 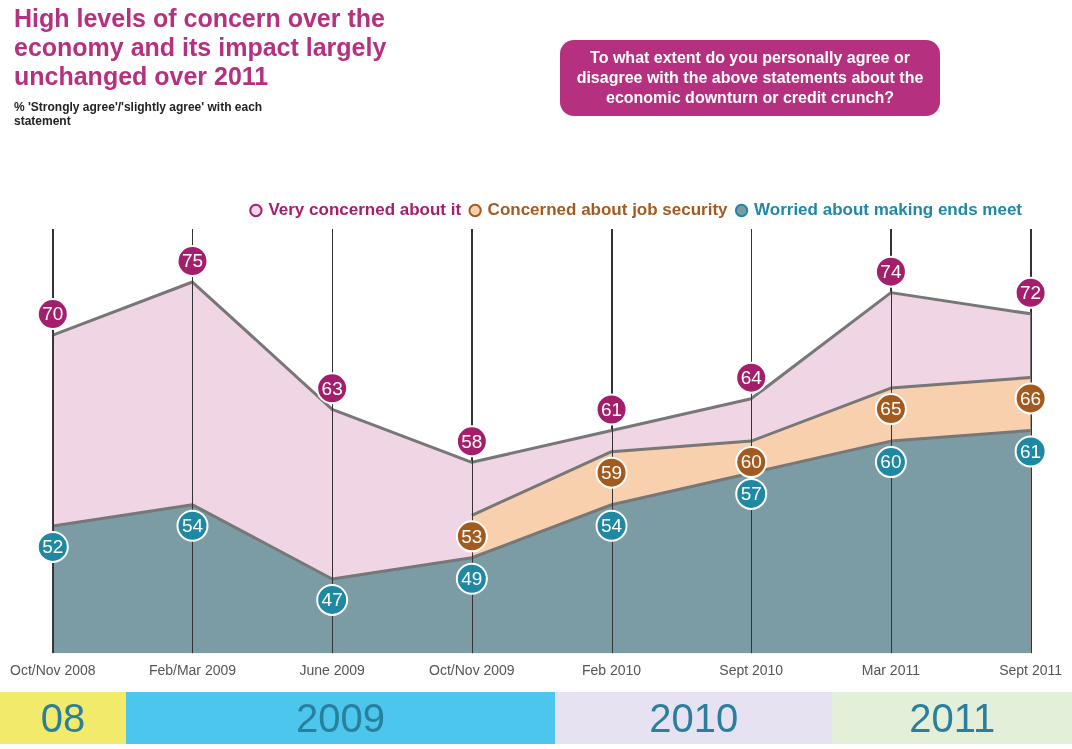 I want to click on legend-label: Worried about making ends meet, so click(x=888, y=210).